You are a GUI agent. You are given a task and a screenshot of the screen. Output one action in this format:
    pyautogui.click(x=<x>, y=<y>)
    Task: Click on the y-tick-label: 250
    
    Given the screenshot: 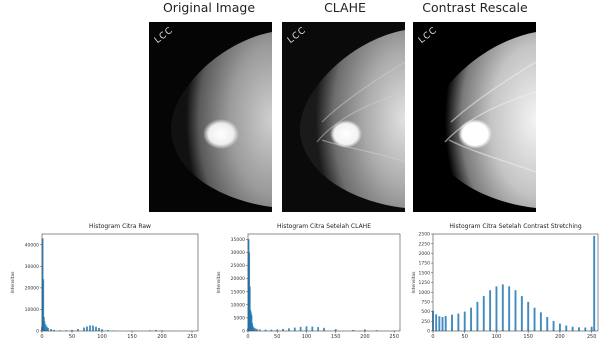 What is the action you would take?
    pyautogui.click(x=425, y=322)
    